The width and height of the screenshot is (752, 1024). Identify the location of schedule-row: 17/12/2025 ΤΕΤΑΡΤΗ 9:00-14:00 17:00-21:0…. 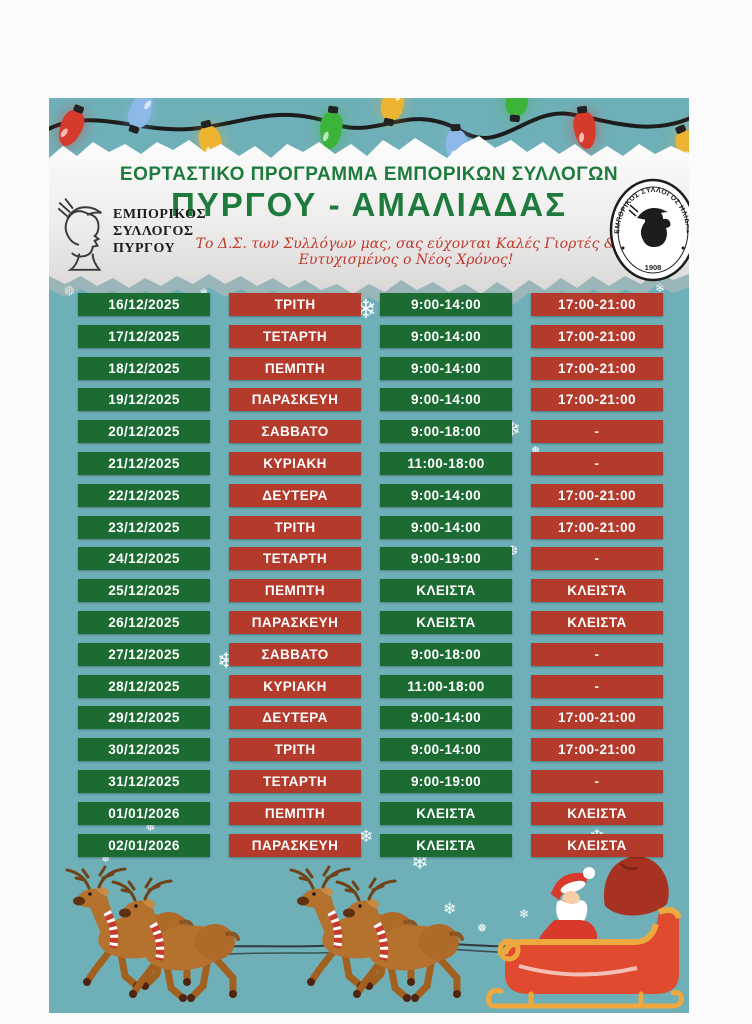
(383, 336).